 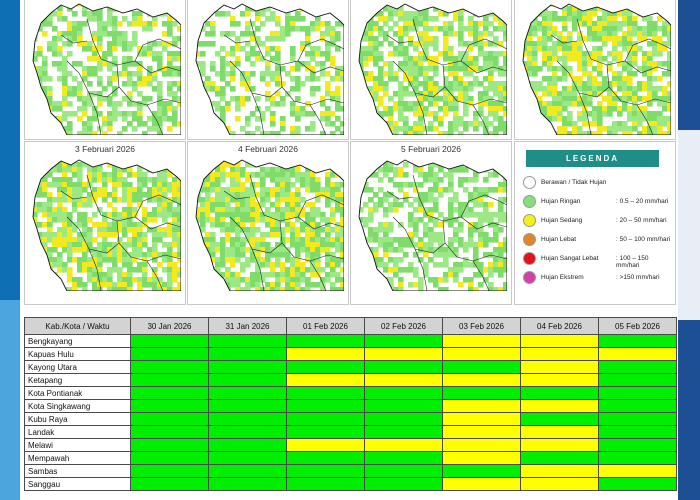 What do you see at coordinates (403, 406) in the screenshot?
I see `forecast-cell` at bounding box center [403, 406].